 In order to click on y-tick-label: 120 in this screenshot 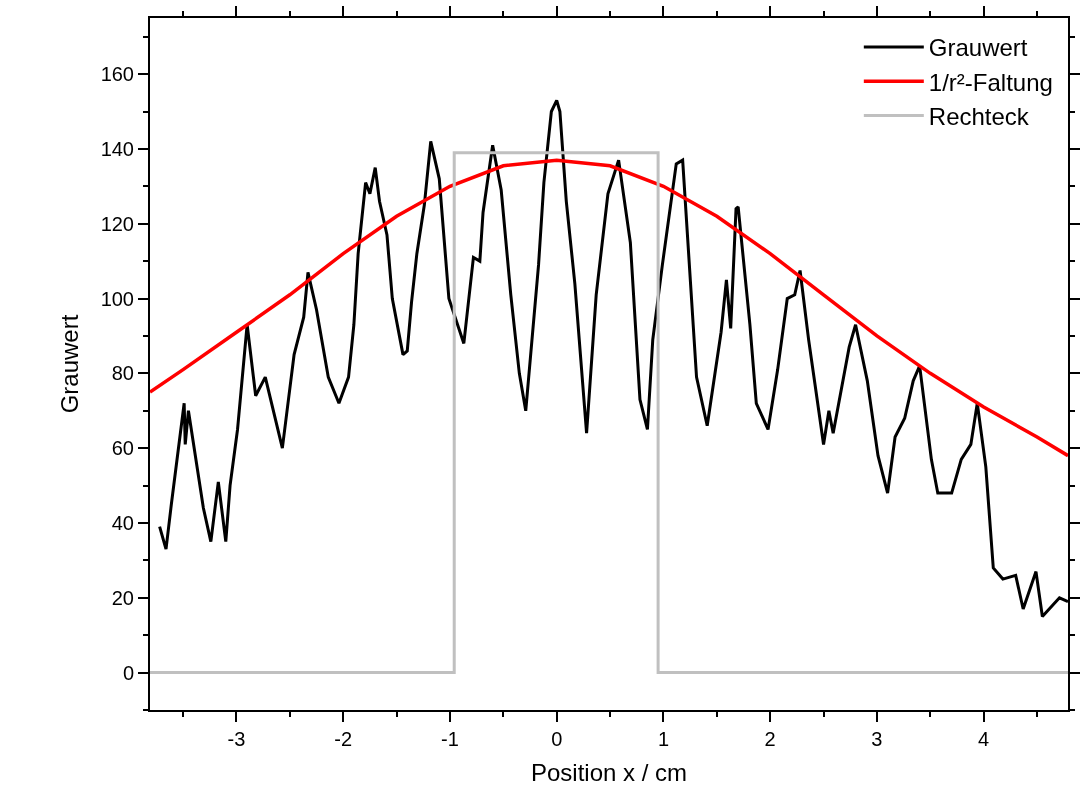, I will do `click(117, 223)`.